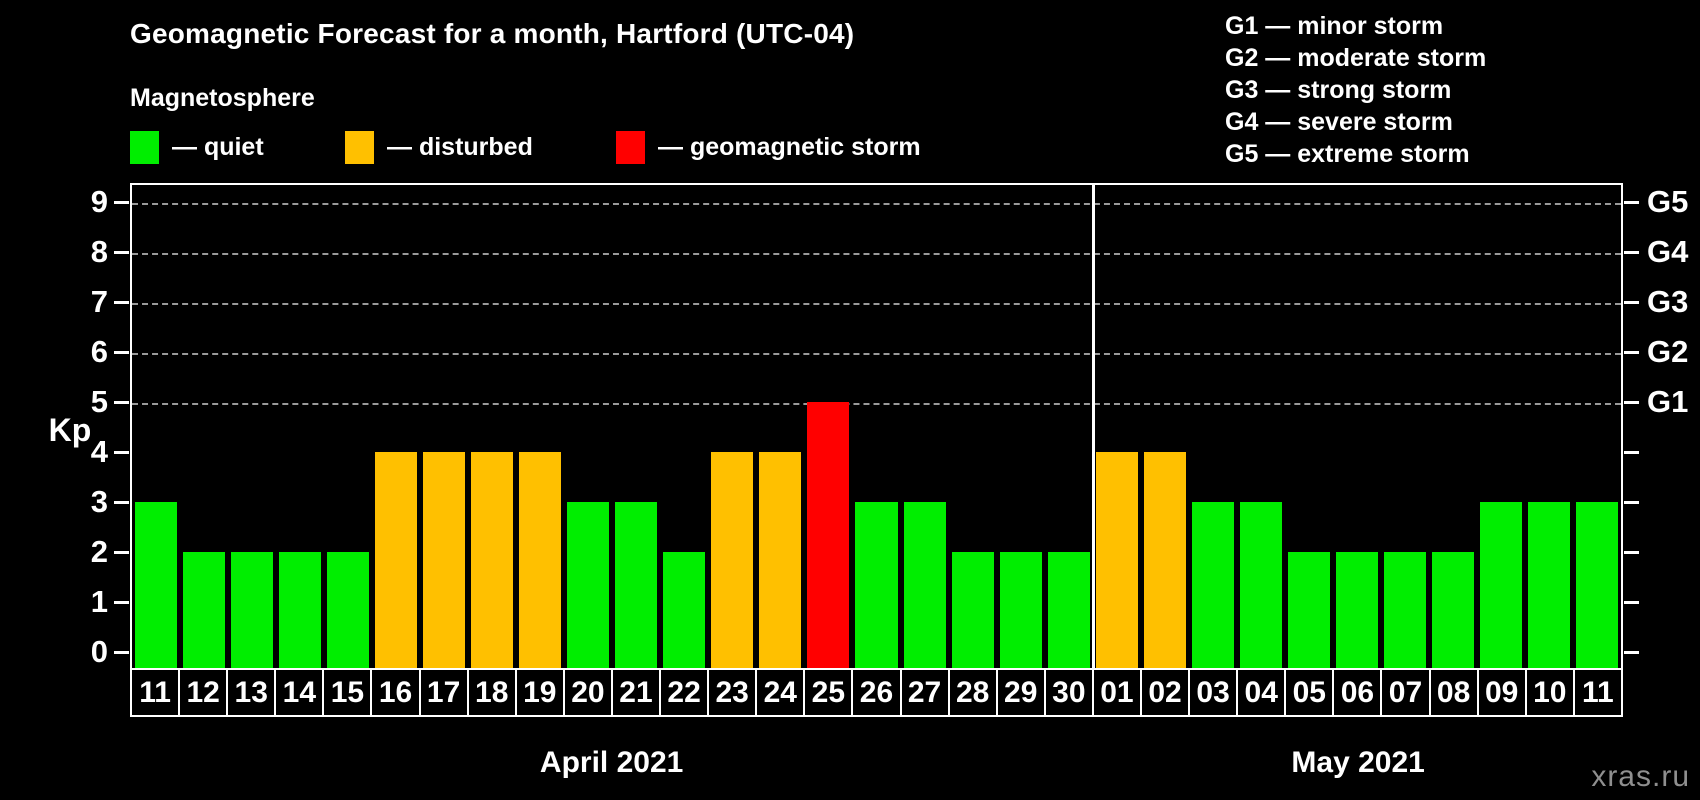 The height and width of the screenshot is (800, 1700). Describe the element at coordinates (203, 692) in the screenshot. I see `day-label-12: 12` at that location.